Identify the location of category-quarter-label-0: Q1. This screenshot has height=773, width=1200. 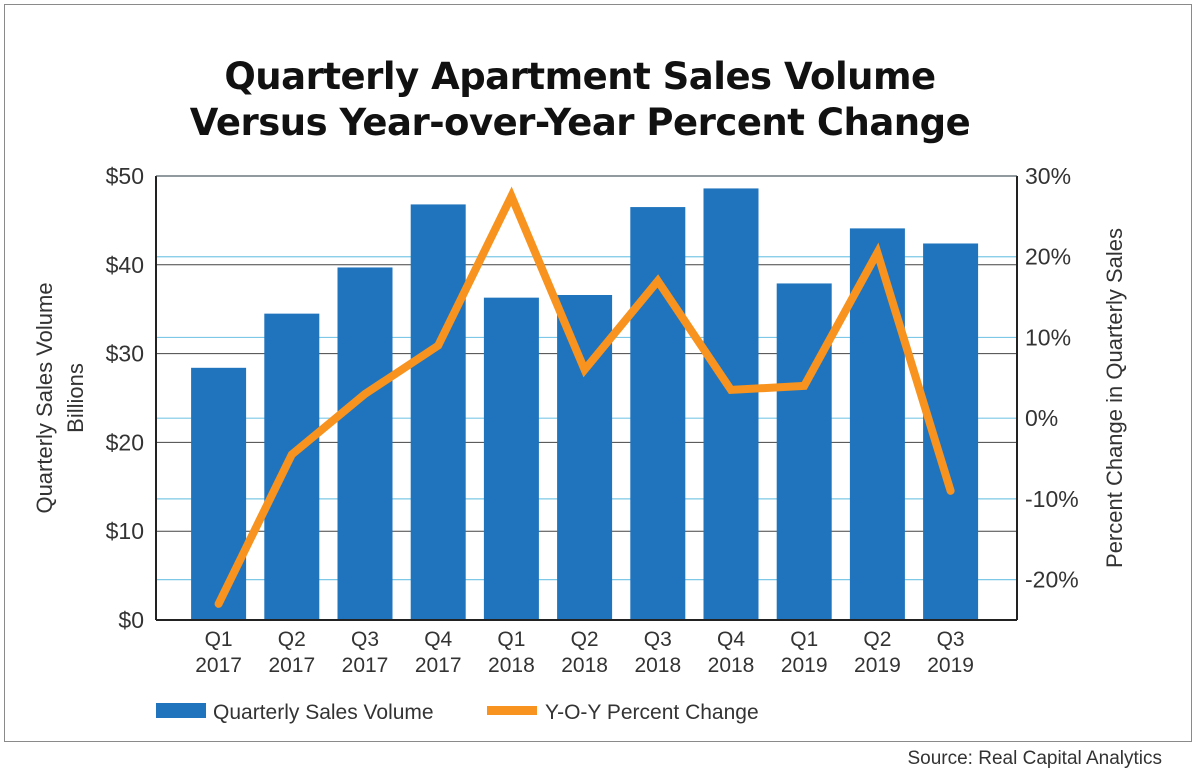
(219, 639).